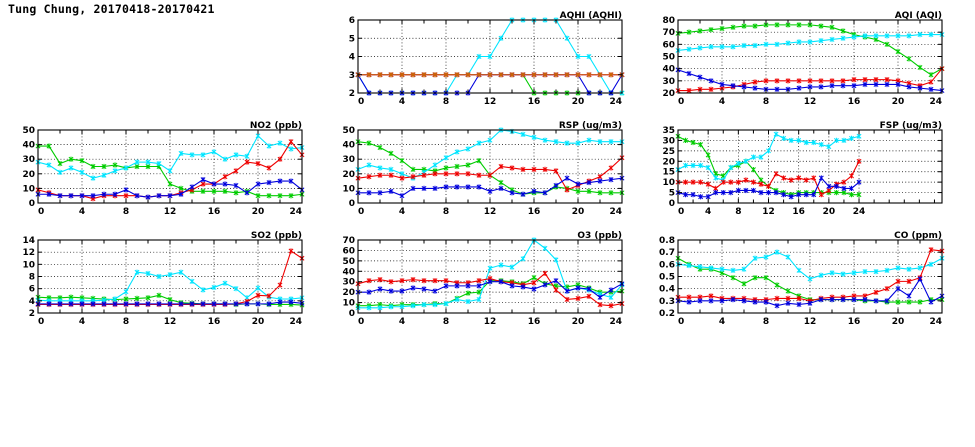  I want to click on plot-title: CO (ppm), so click(918, 236).